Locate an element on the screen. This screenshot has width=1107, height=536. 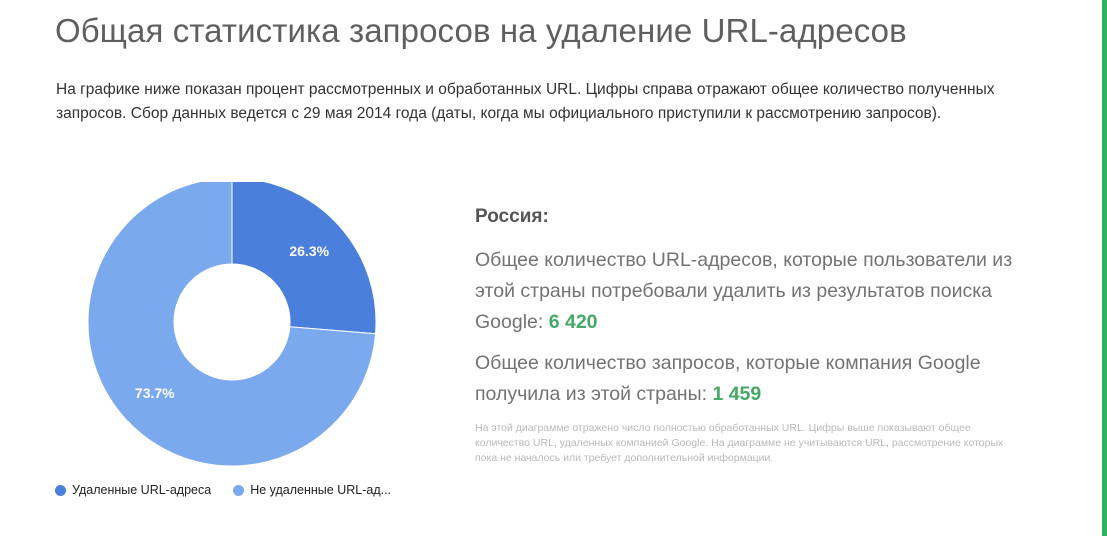
slice-not-removed is located at coordinates (232, 324).